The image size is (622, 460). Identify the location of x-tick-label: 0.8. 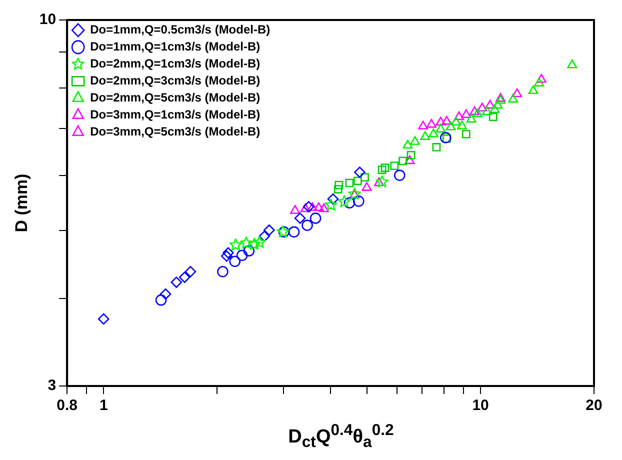
(67, 405).